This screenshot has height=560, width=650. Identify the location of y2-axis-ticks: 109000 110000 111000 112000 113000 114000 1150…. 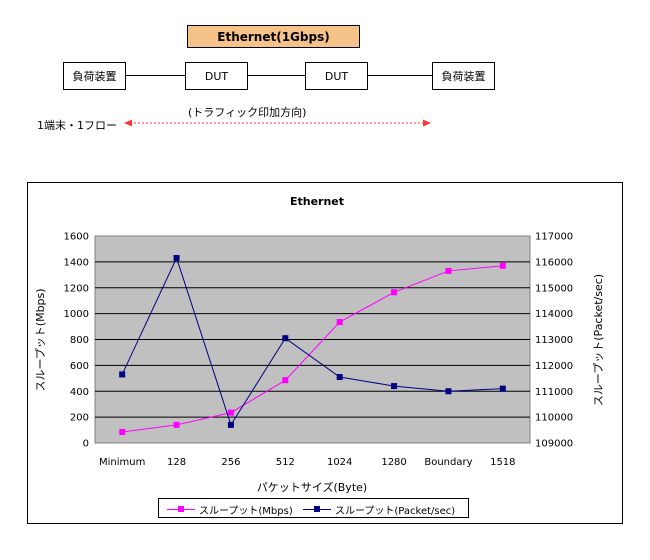
(554, 341).